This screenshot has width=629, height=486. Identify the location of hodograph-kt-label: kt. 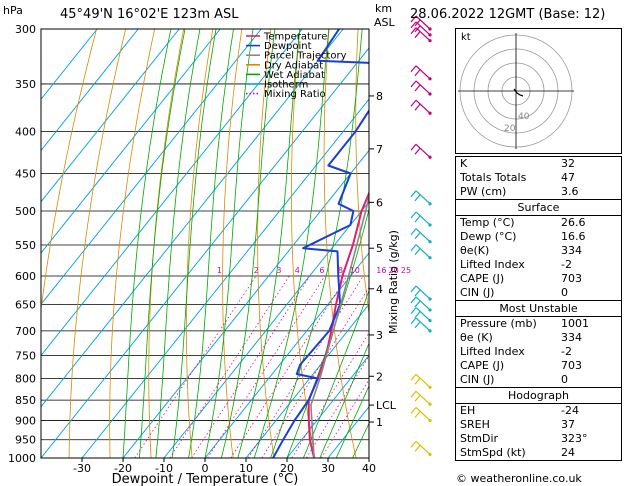
(466, 37).